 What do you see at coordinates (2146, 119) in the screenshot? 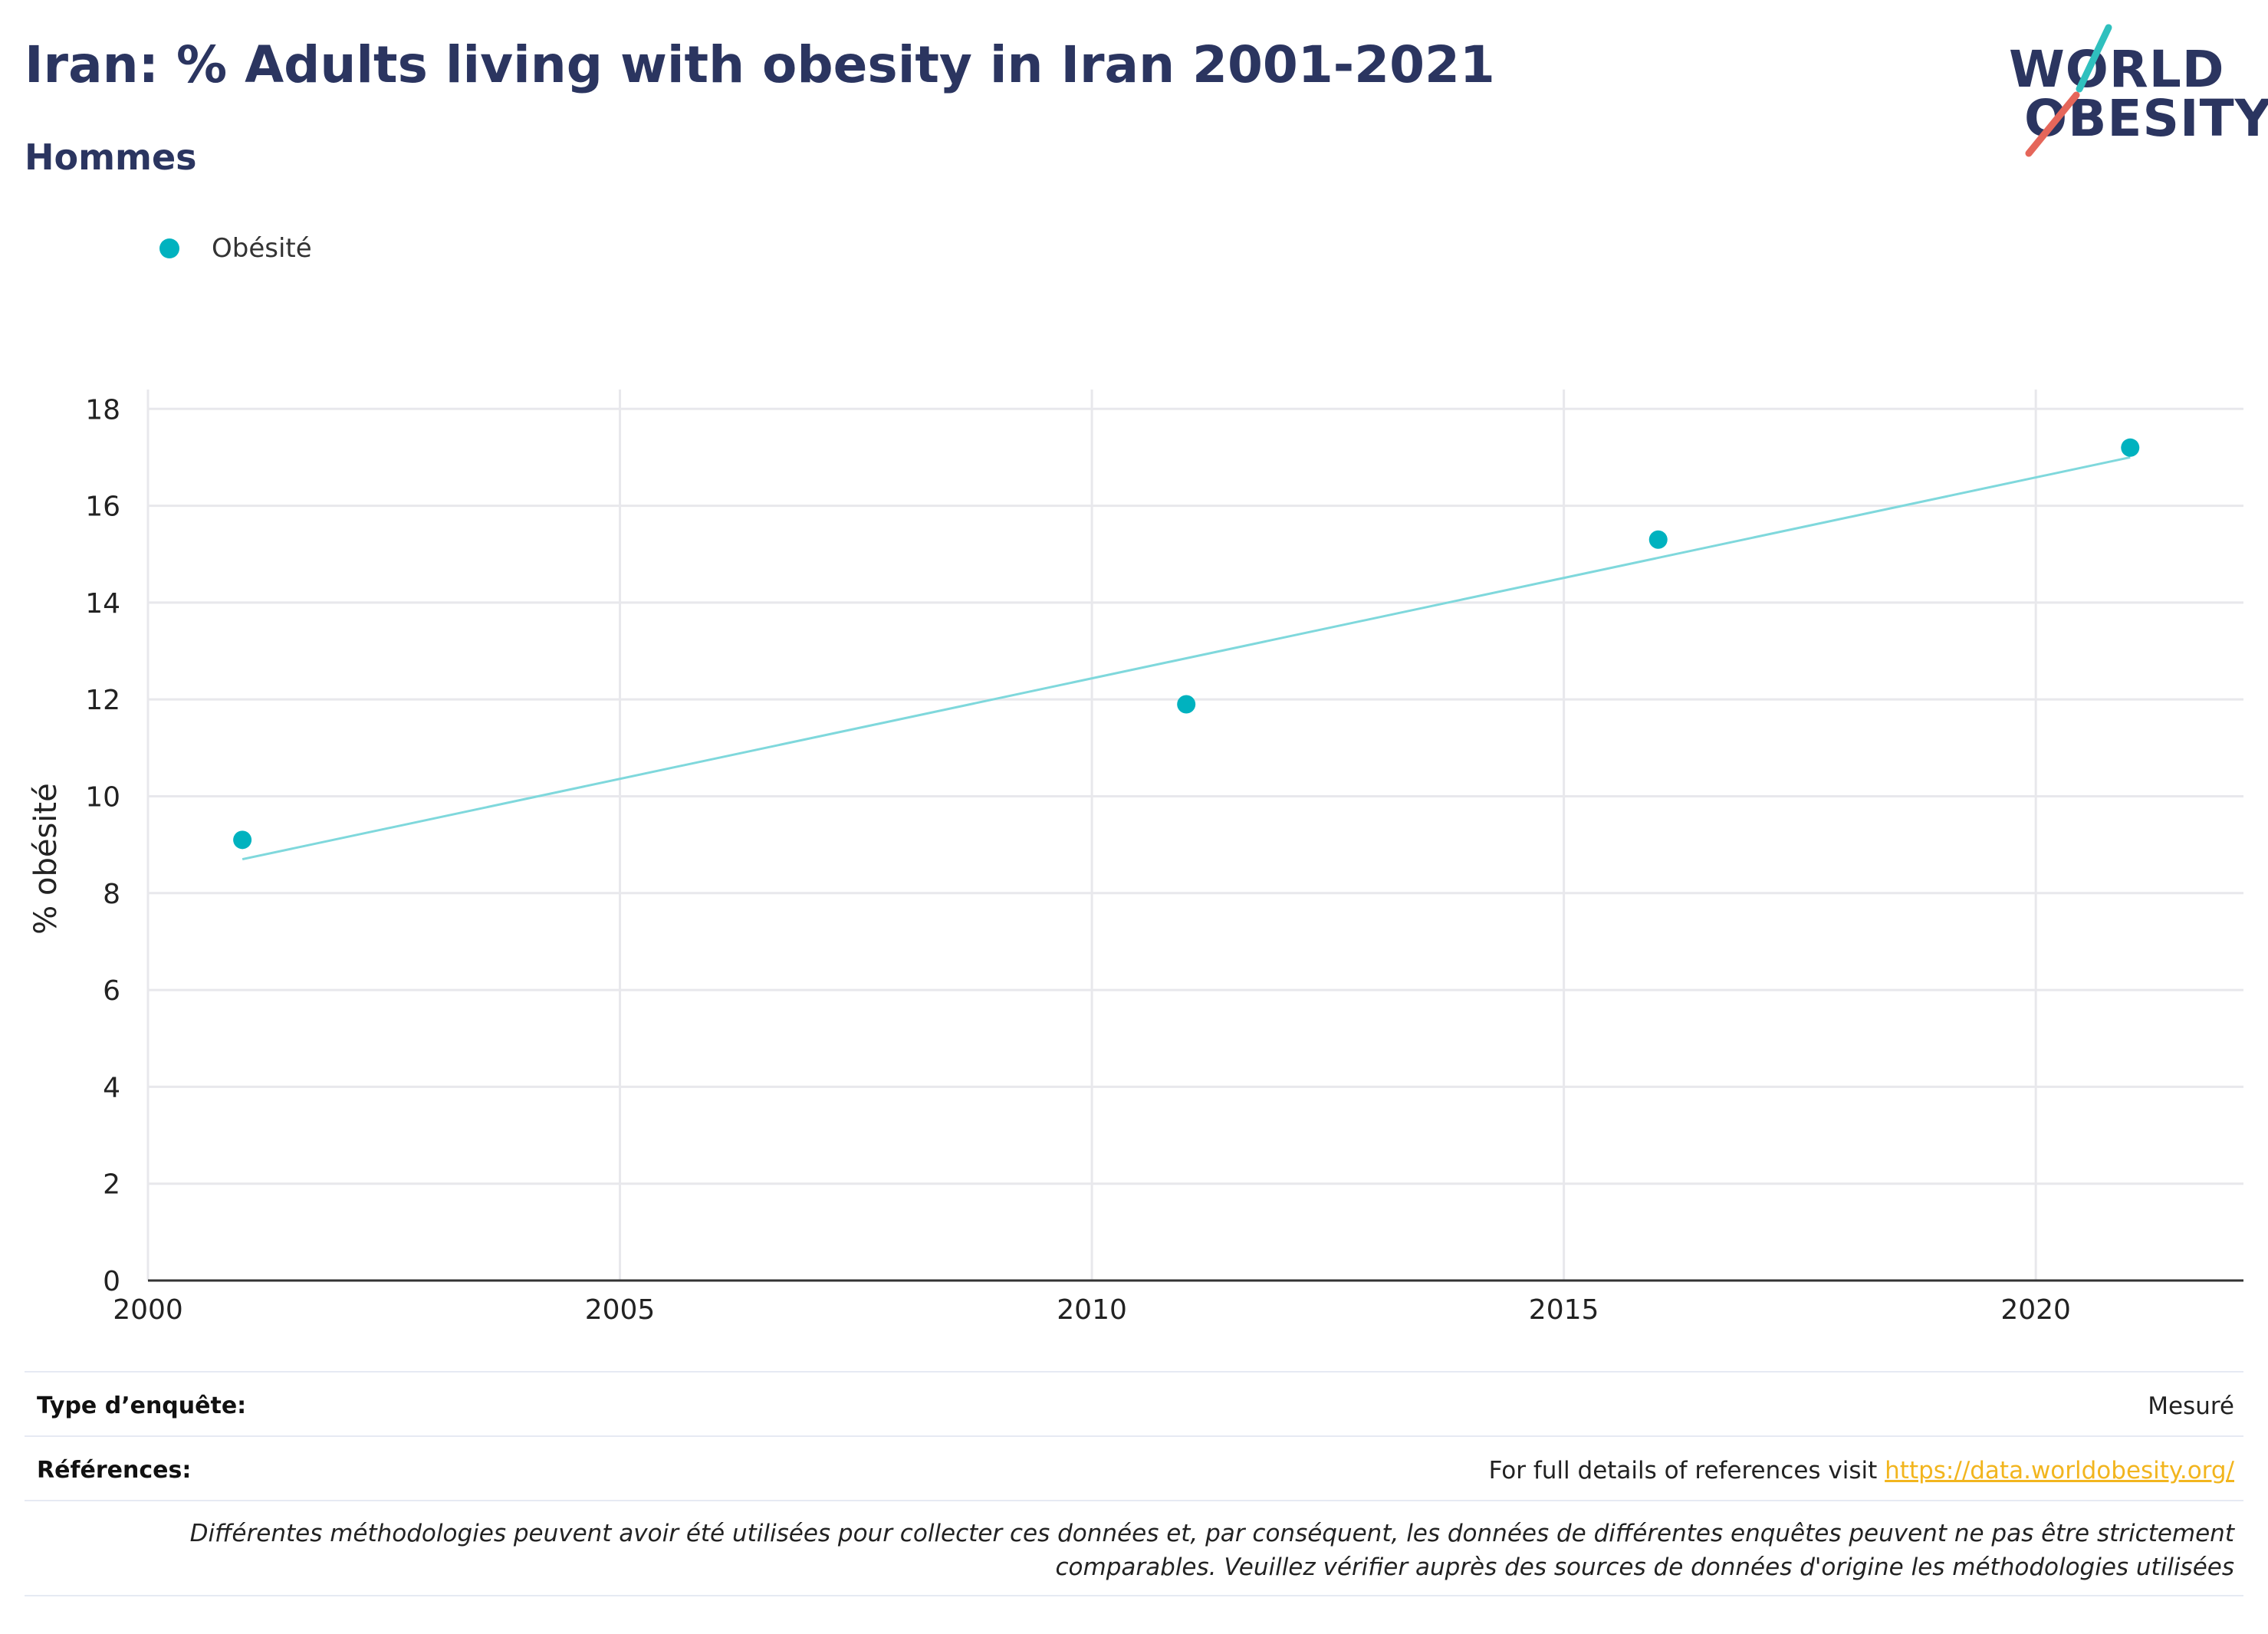
I see `logo-word-obesity: OBESITY` at bounding box center [2146, 119].